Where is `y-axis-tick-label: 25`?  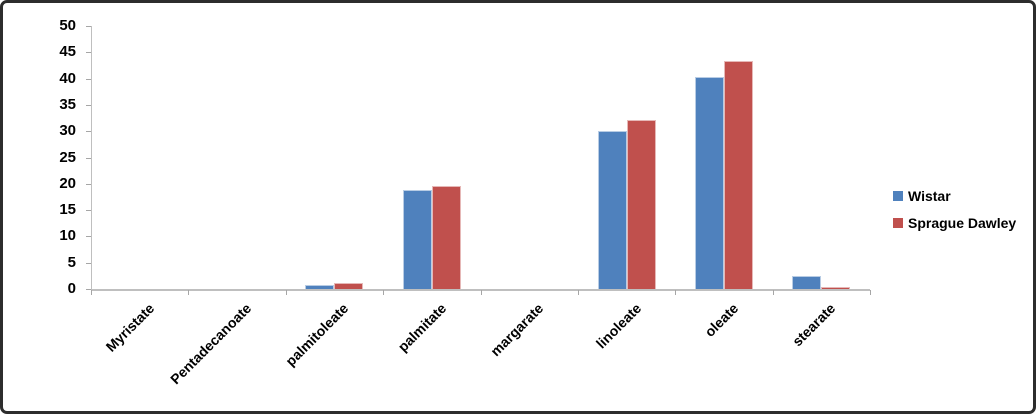
y-axis-tick-label: 25 is located at coordinates (67, 157).